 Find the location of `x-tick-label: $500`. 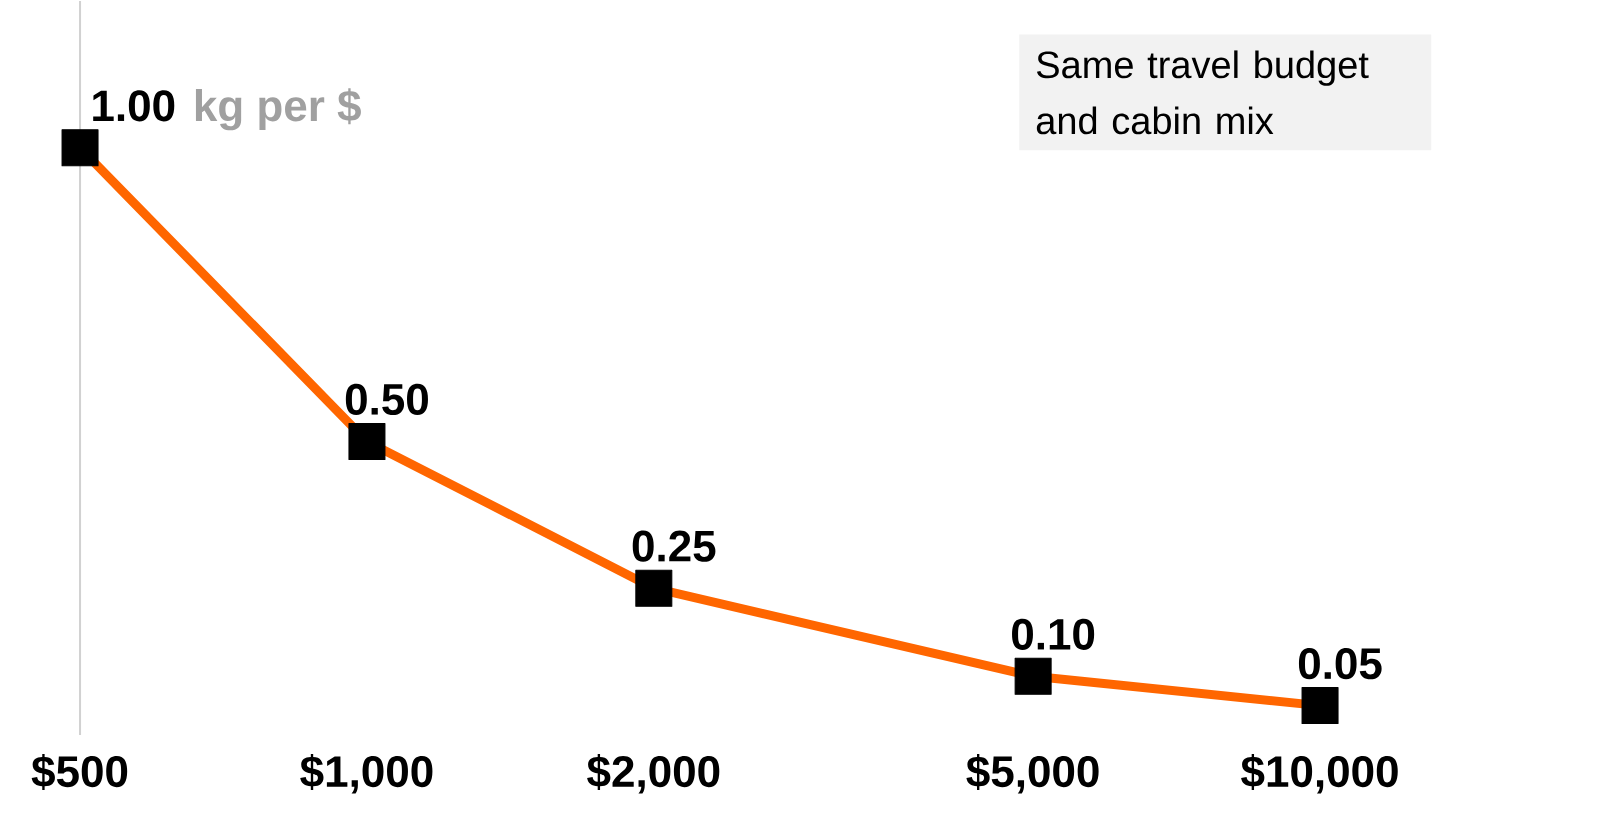

x-tick-label: $500 is located at coordinates (79, 772).